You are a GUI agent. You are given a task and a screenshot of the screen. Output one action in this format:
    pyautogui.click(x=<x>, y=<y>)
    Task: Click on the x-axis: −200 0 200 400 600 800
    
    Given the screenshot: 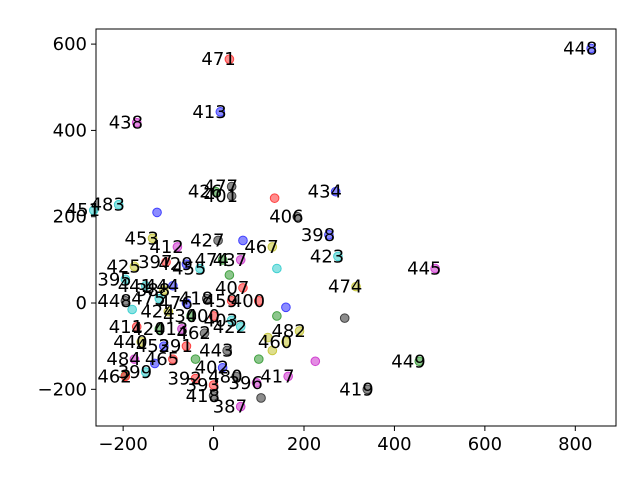 What is the action you would take?
    pyautogui.click(x=345, y=440)
    